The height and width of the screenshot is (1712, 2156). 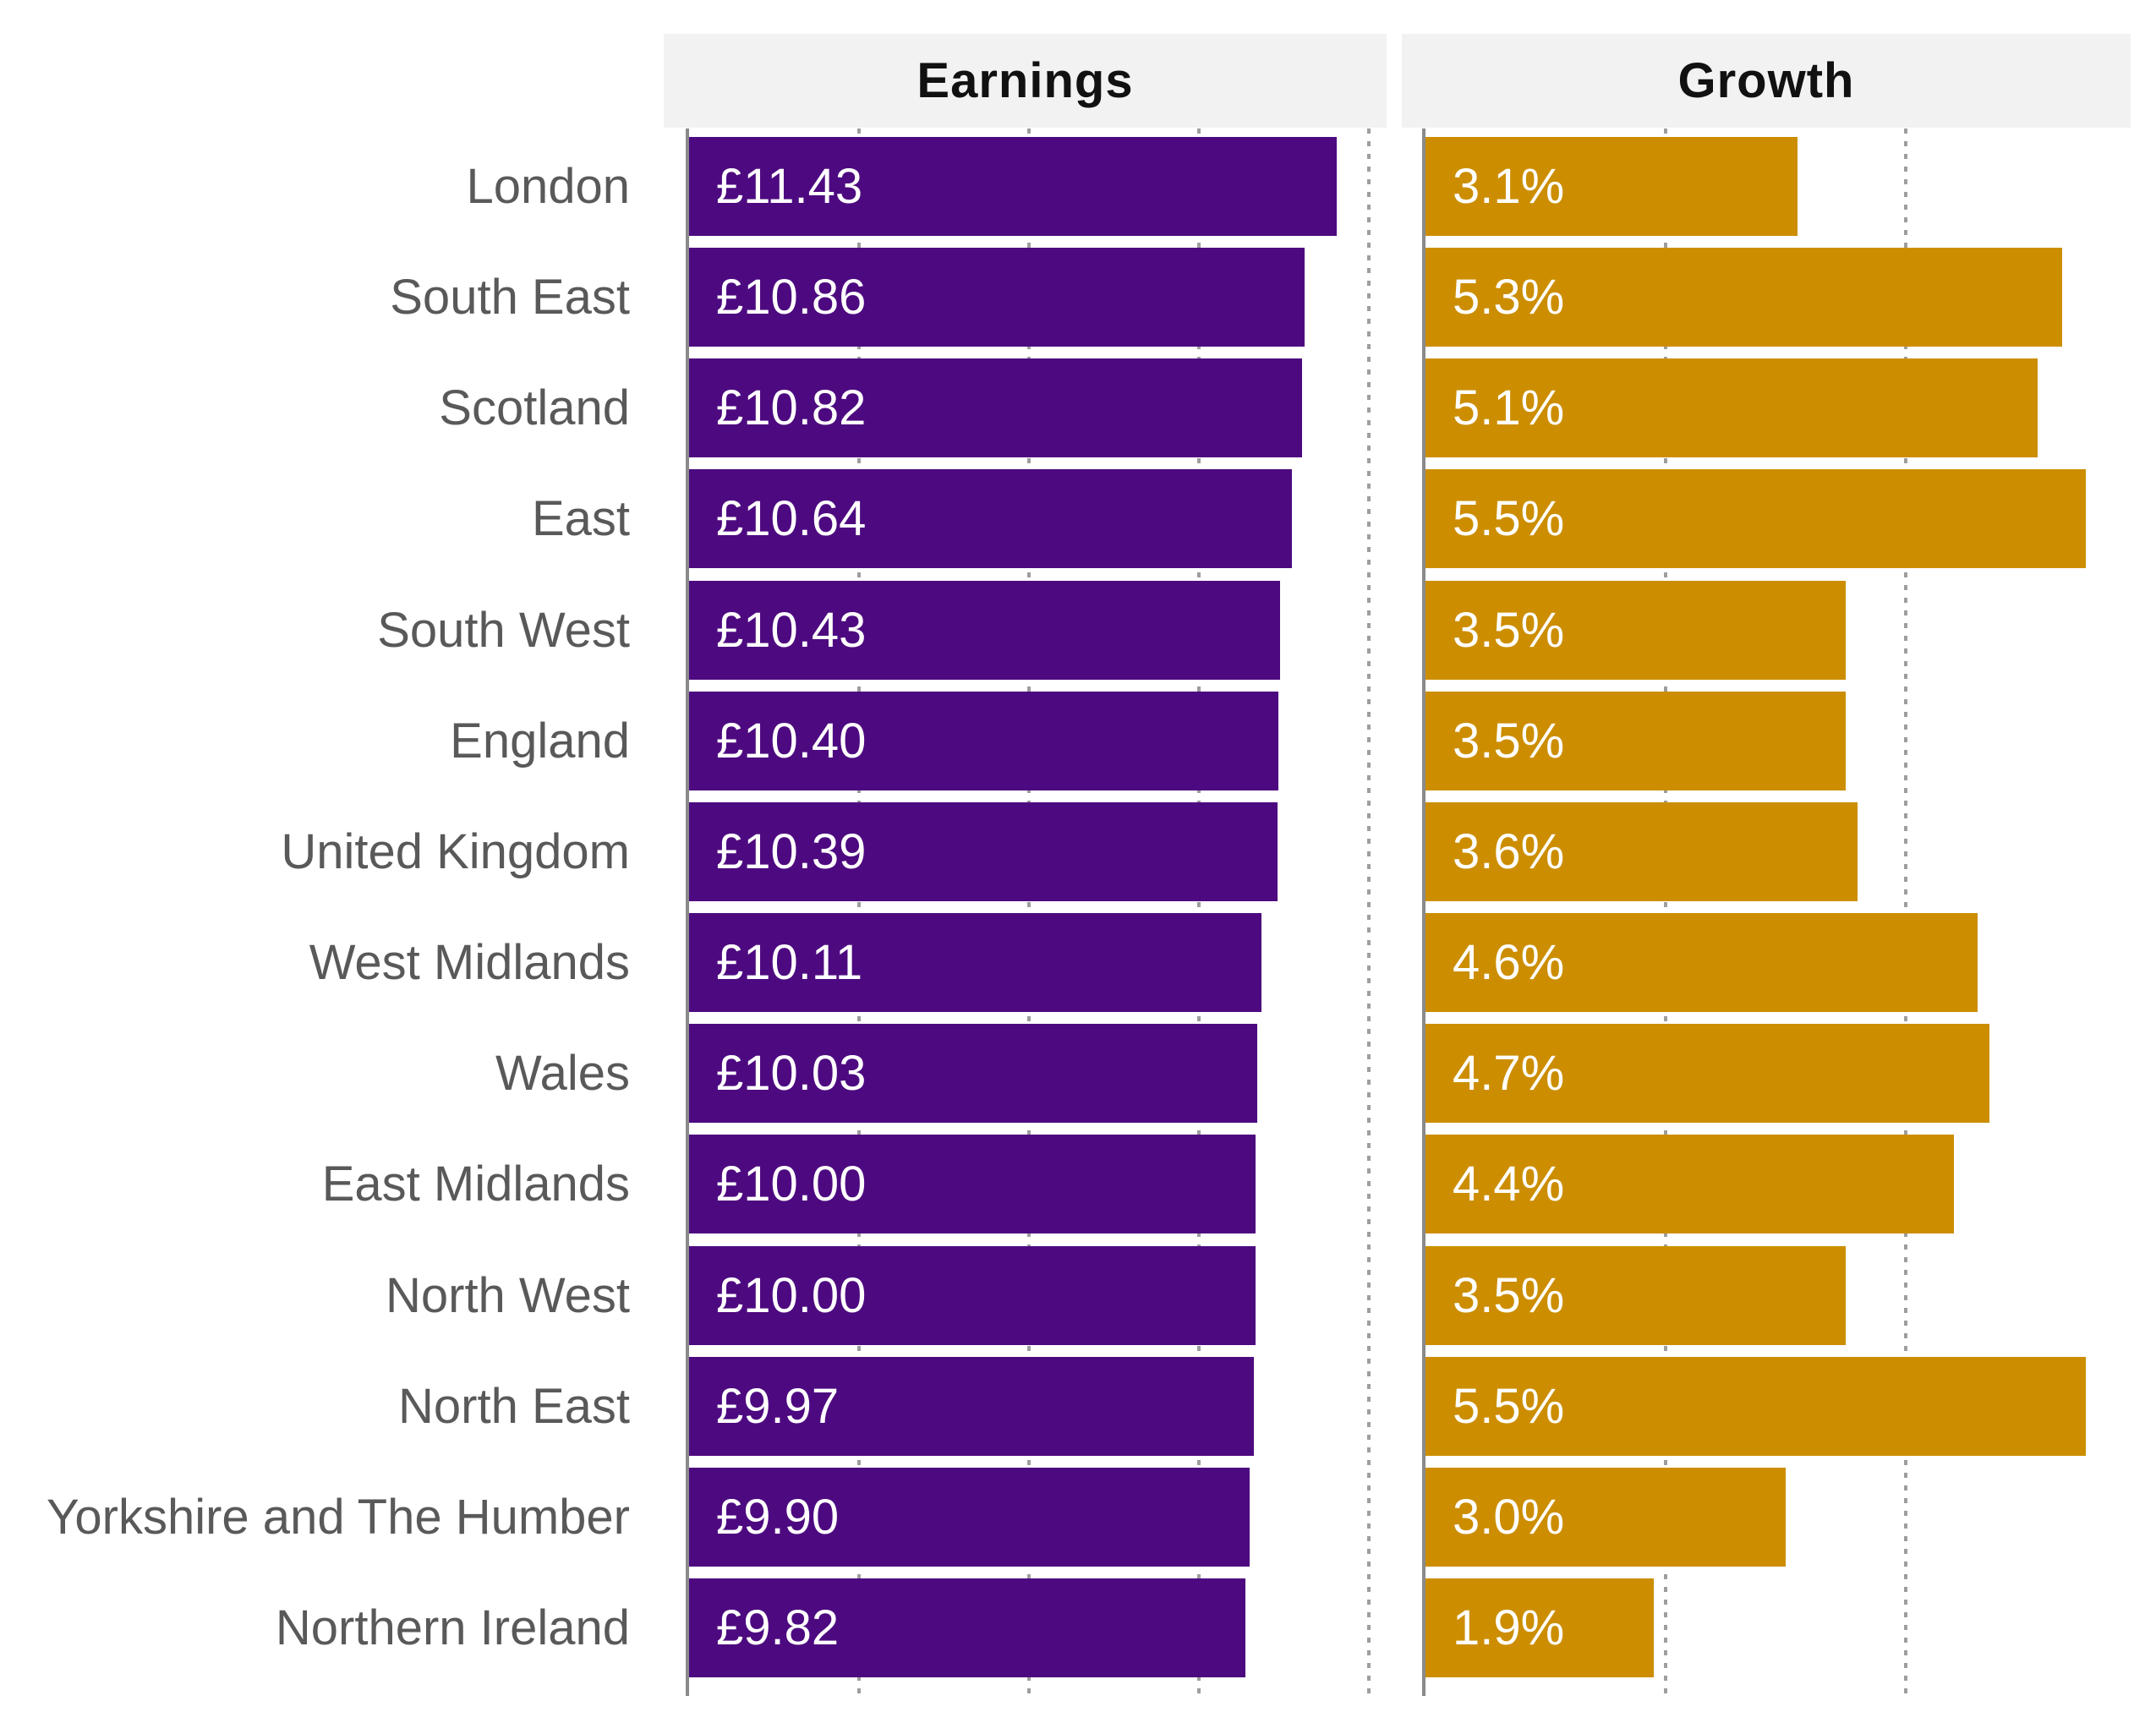 What do you see at coordinates (1509, 1074) in the screenshot?
I see `bar-value-label: 4.7%` at bounding box center [1509, 1074].